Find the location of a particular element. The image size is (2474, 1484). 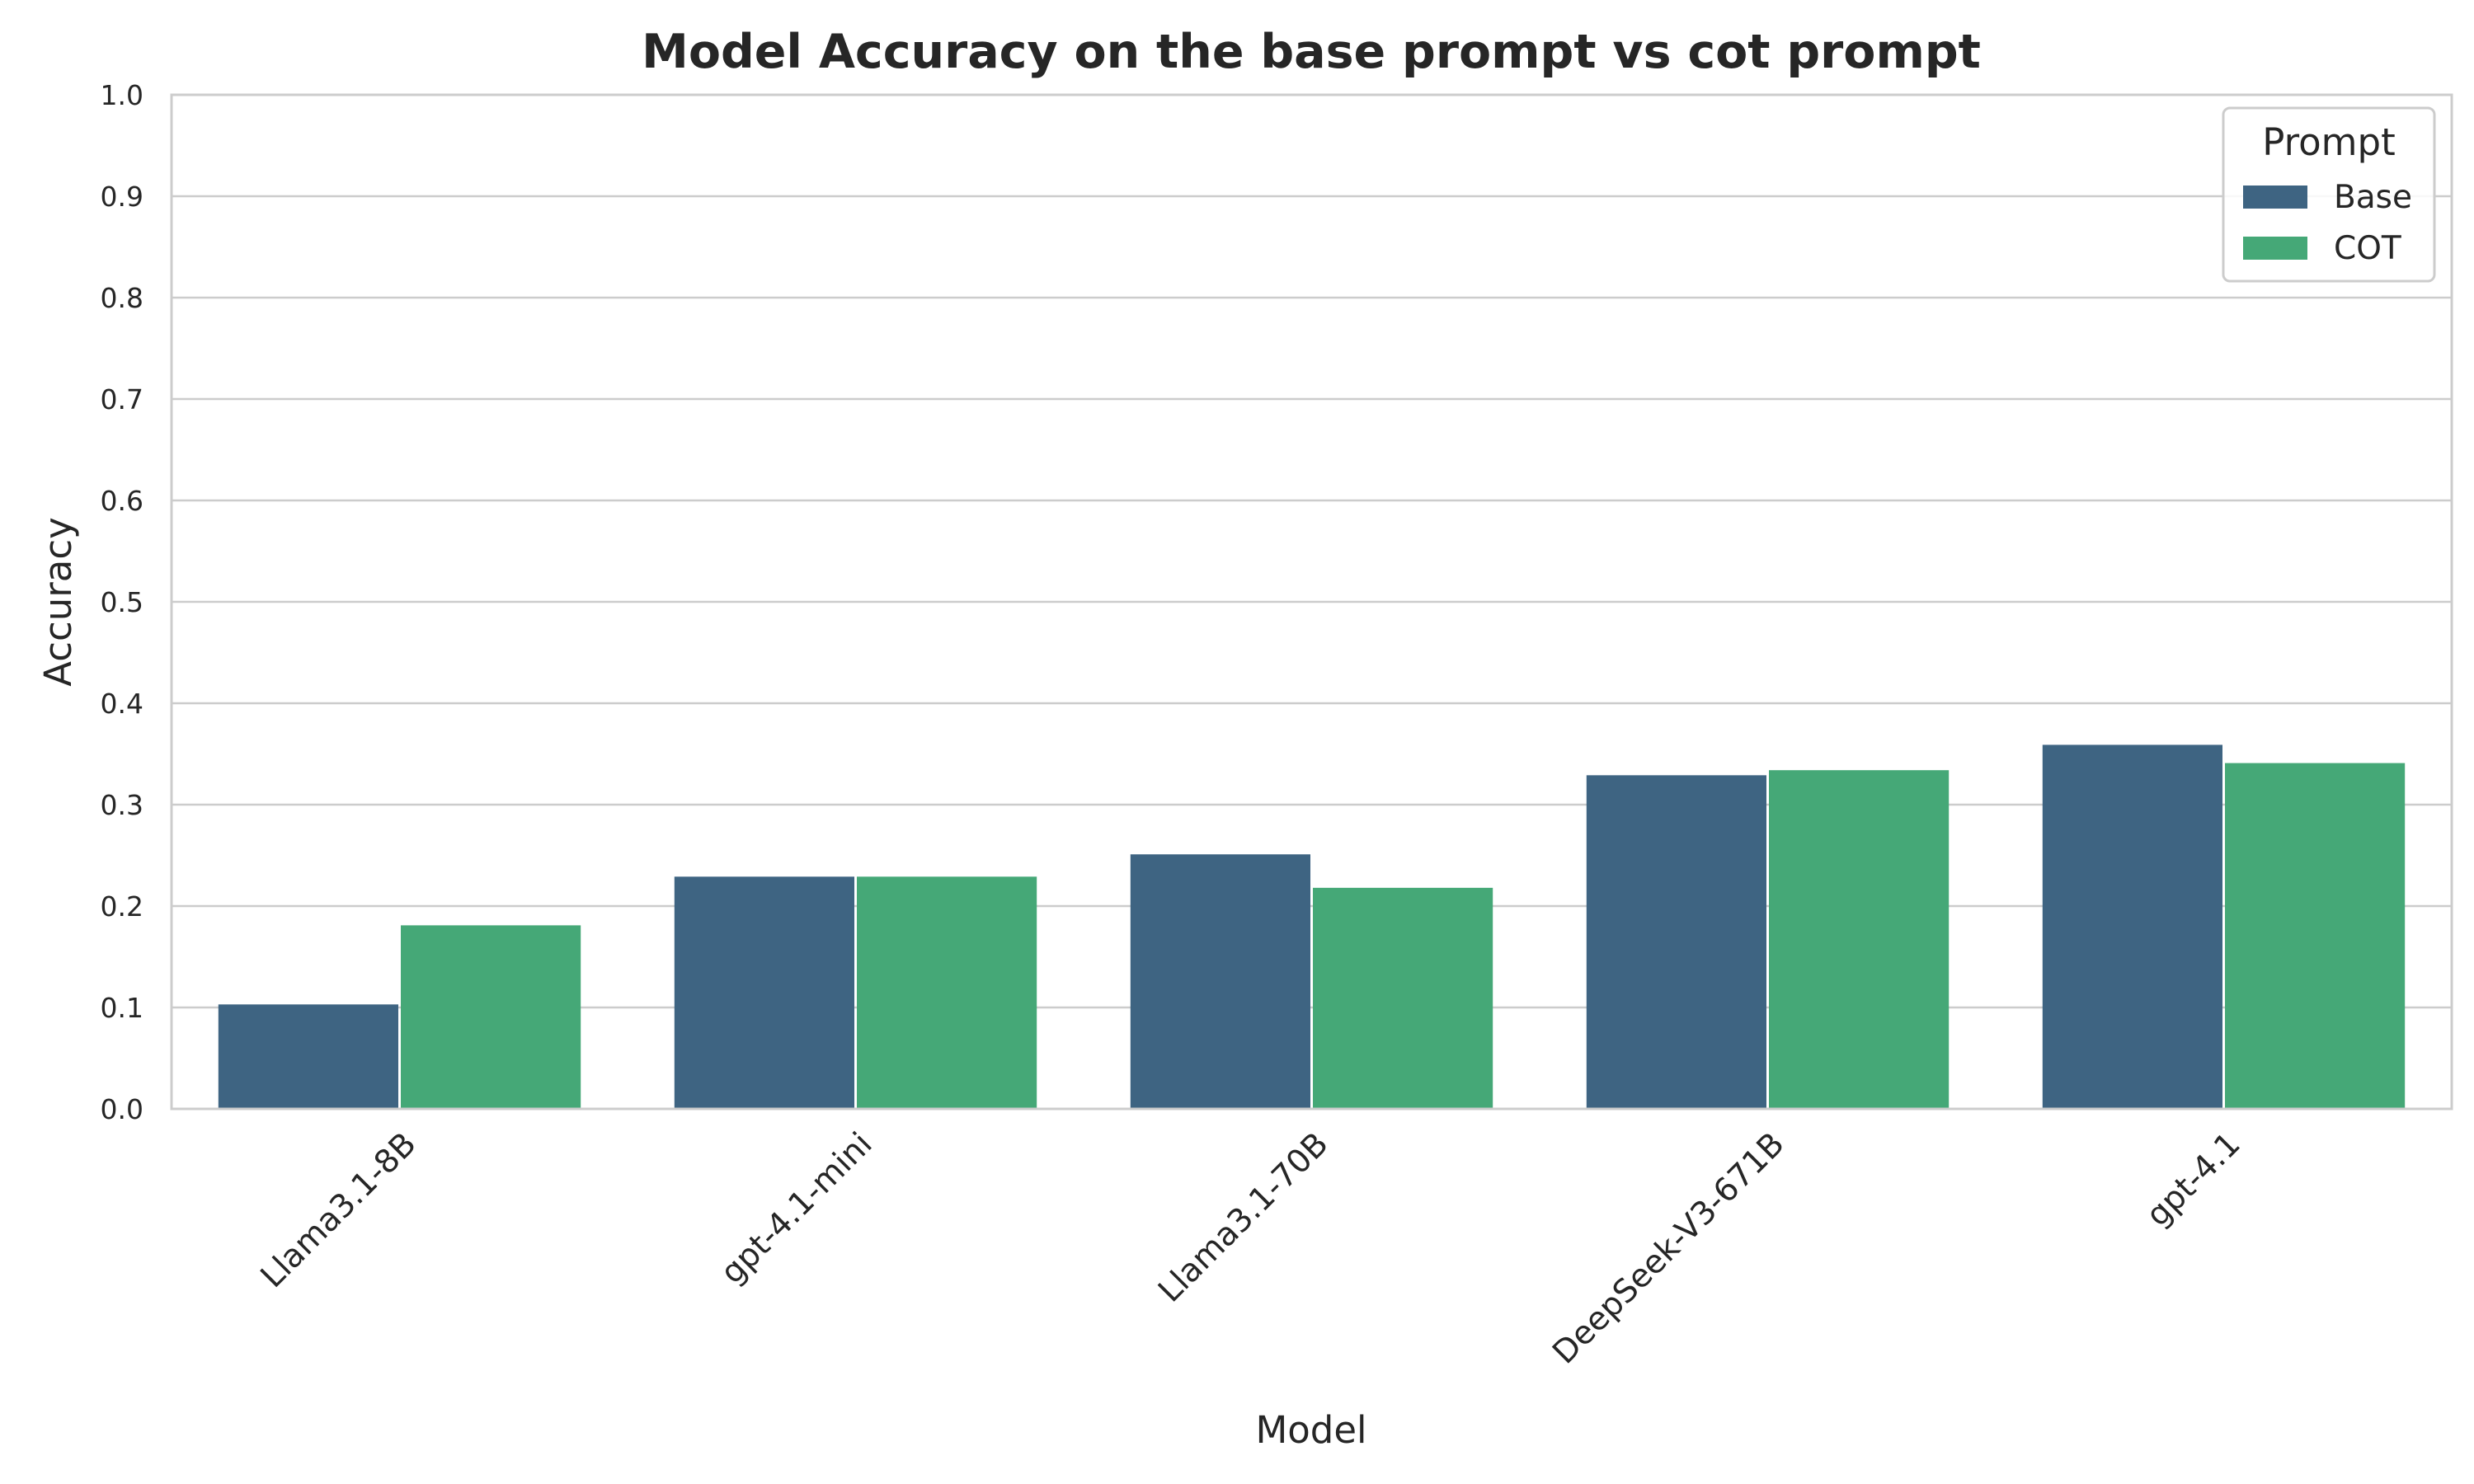

y-tick-label: 0.7 is located at coordinates (122, 399).